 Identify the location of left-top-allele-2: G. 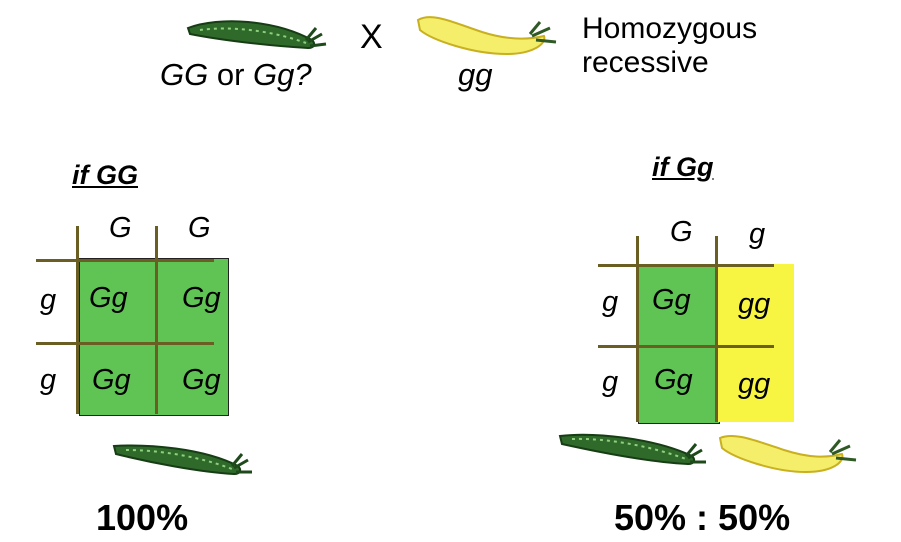
(199, 228).